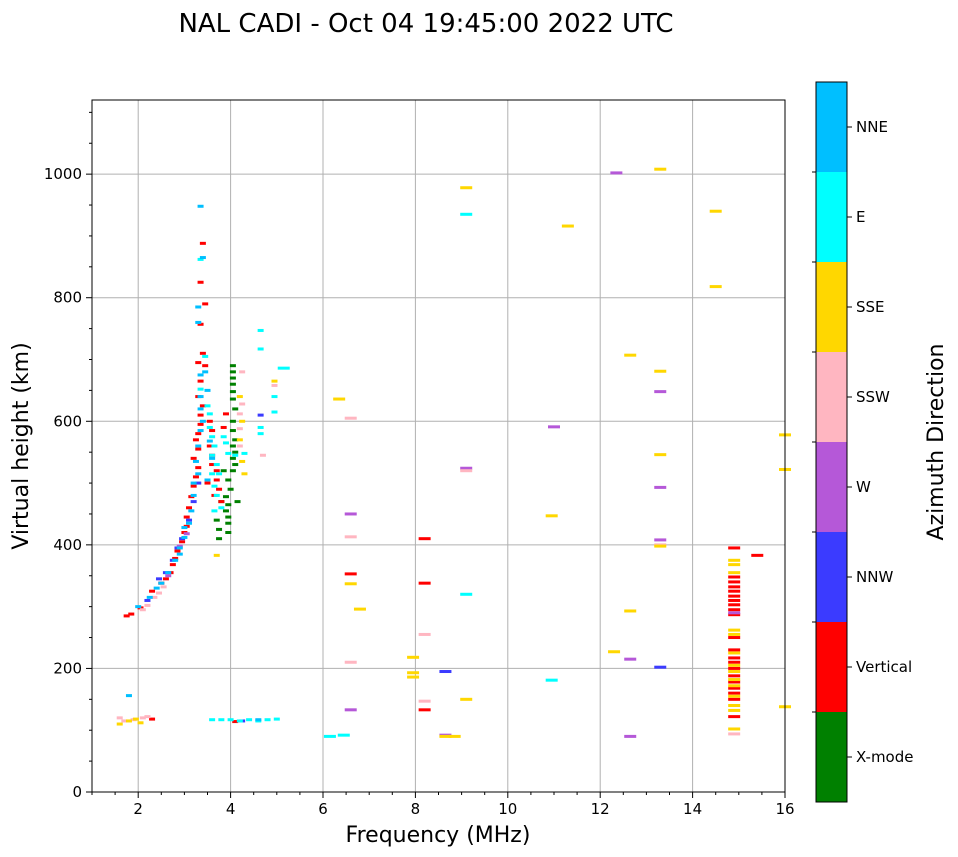 Image resolution: width=958 pixels, height=857 pixels. What do you see at coordinates (884, 667) in the screenshot?
I see `colorbar-tick-label: Vertical` at bounding box center [884, 667].